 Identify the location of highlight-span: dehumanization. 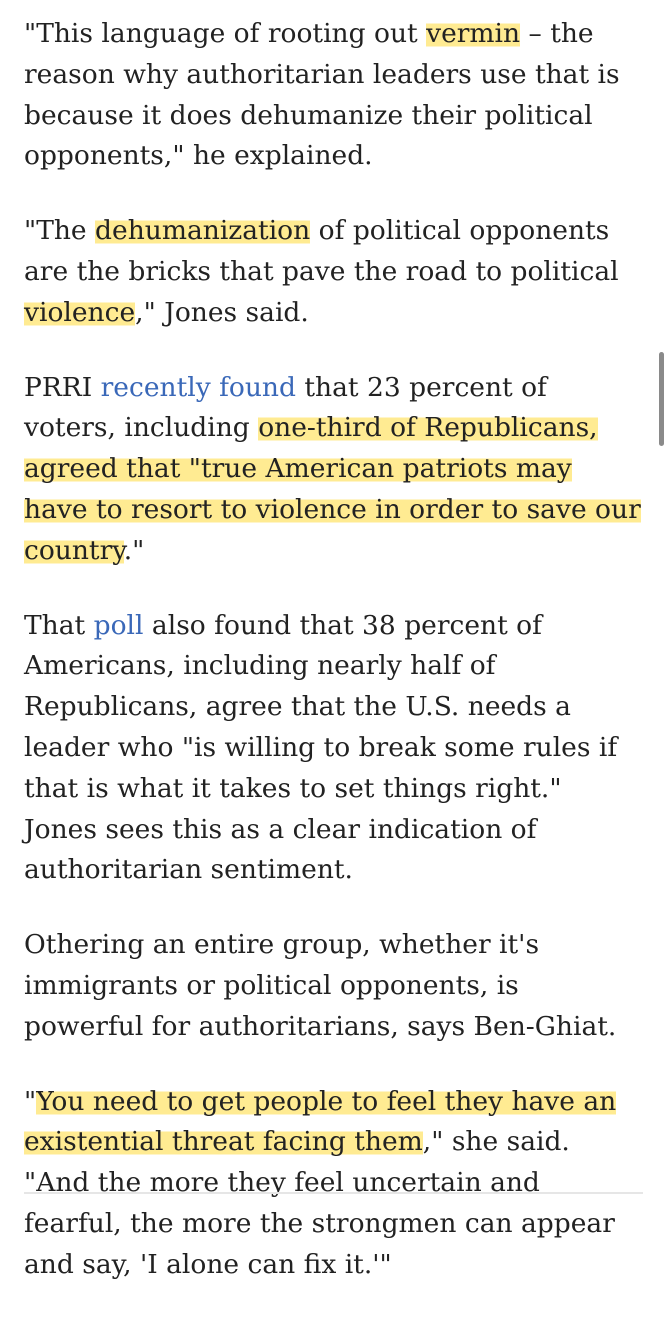
(203, 231).